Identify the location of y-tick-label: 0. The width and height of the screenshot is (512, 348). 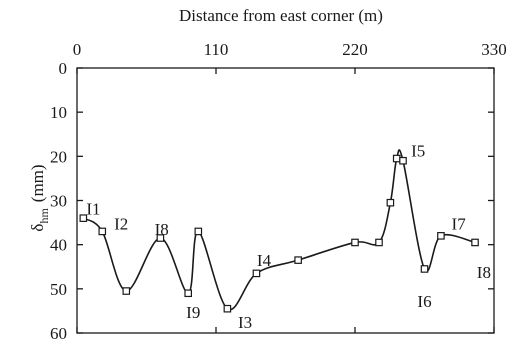
(63, 68).